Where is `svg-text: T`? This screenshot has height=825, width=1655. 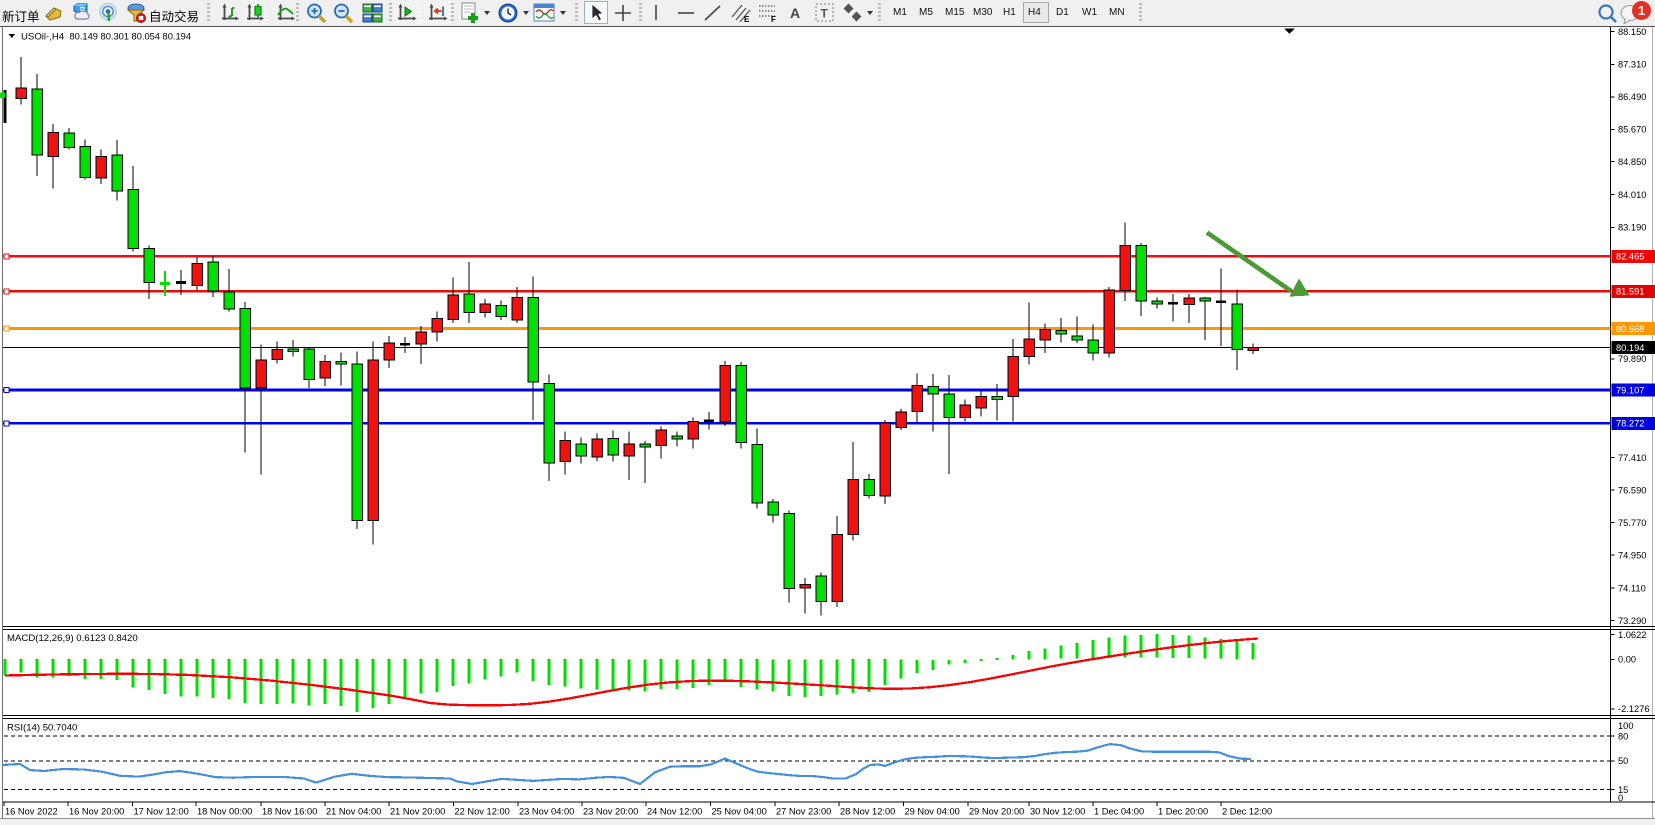 svg-text: T is located at coordinates (825, 14).